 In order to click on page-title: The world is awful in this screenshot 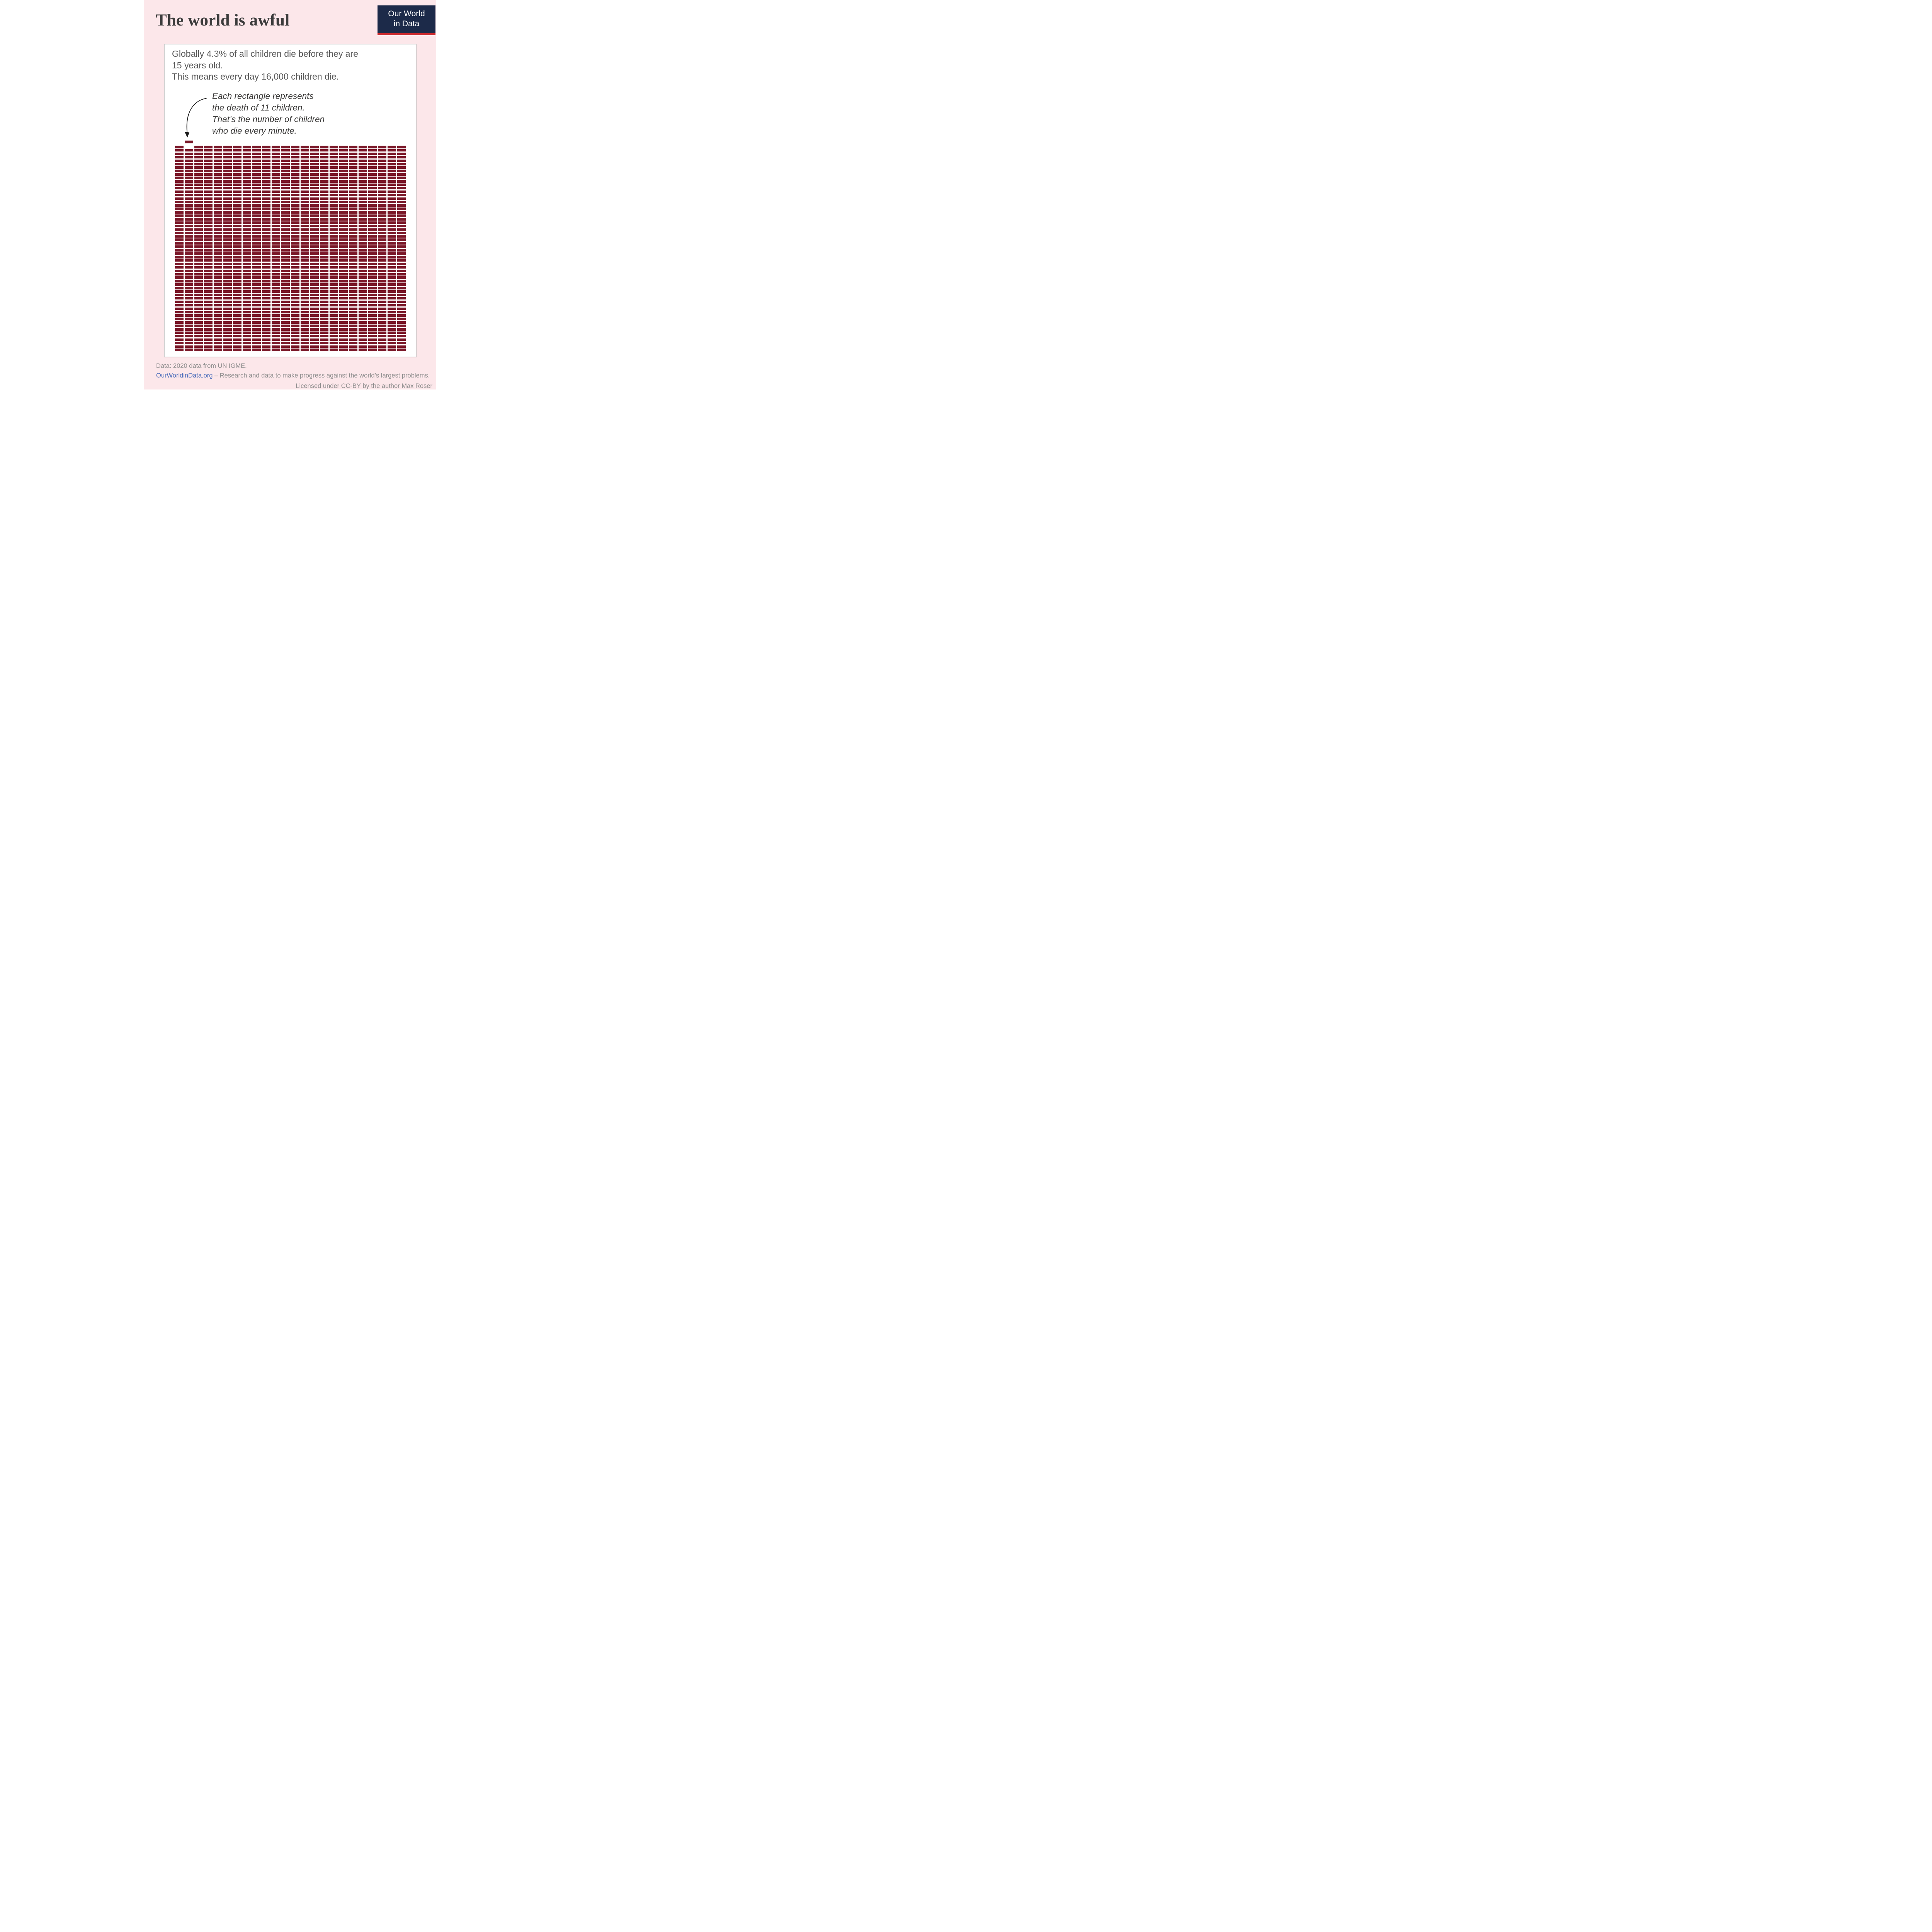, I will do `click(223, 20)`.